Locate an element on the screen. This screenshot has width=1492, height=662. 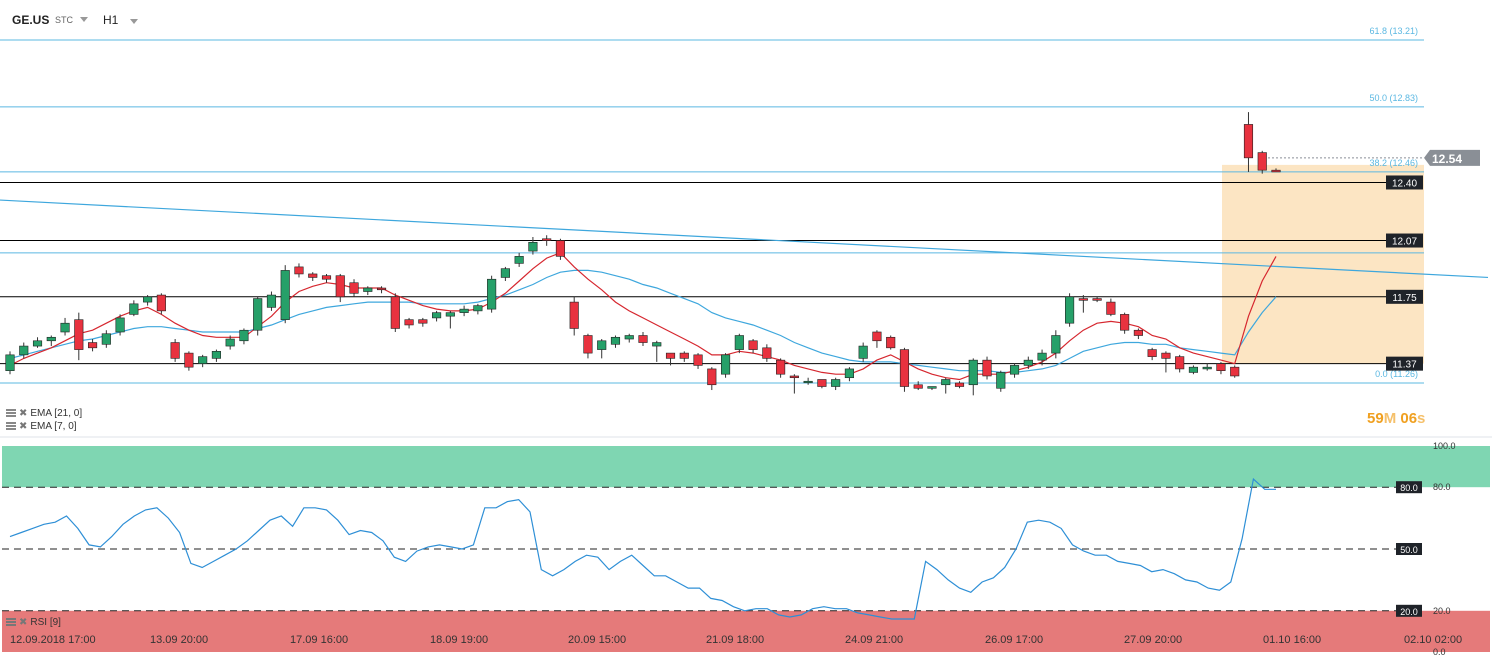
x-axis-tick-label: 01.10 16:00 is located at coordinates (1292, 640).